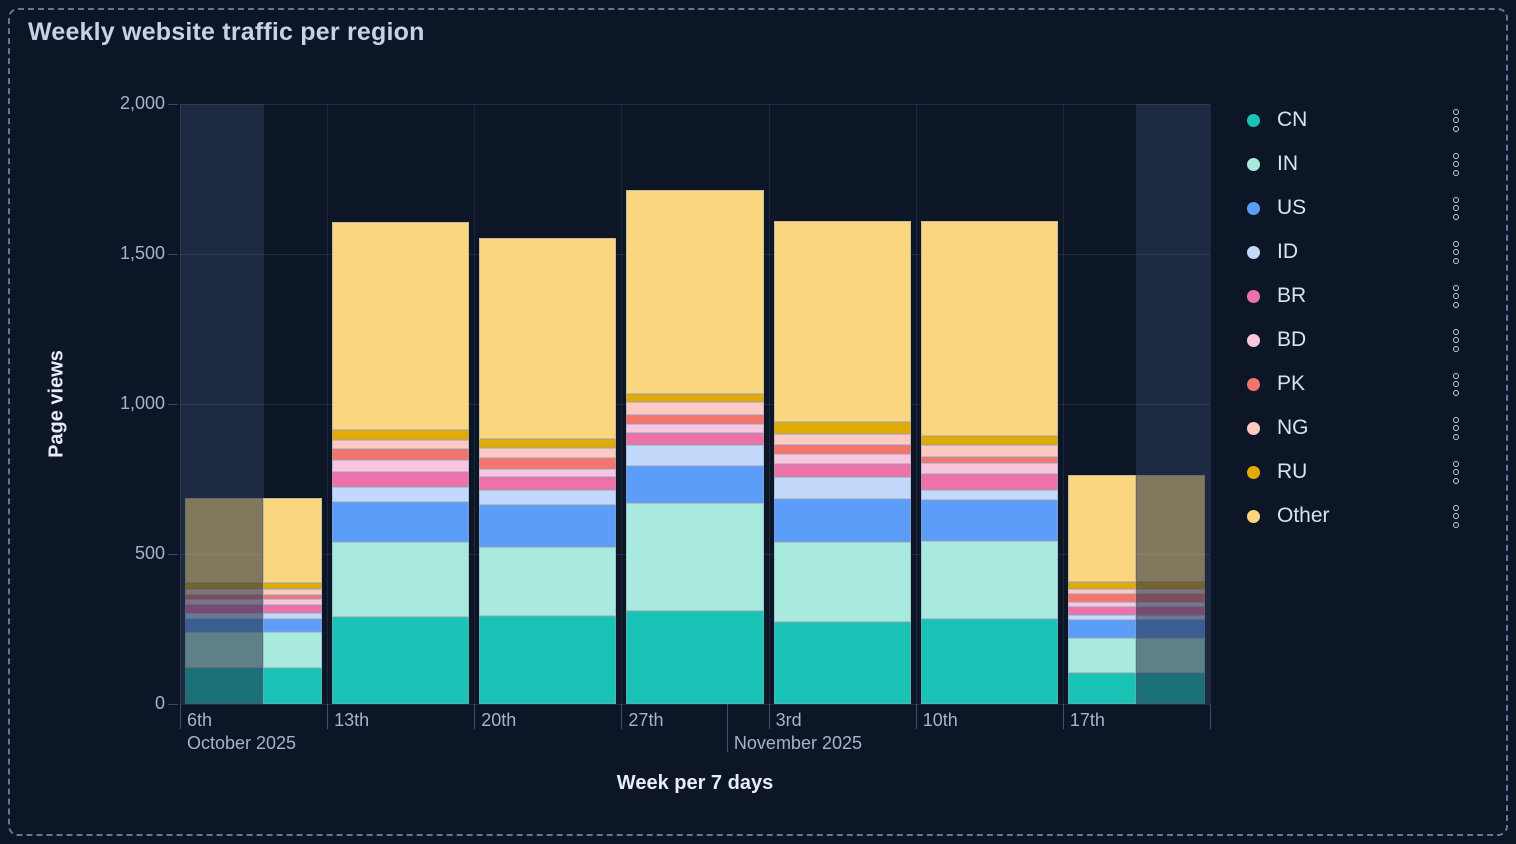 The height and width of the screenshot is (844, 1516). I want to click on bar-week-13th, so click(401, 404).